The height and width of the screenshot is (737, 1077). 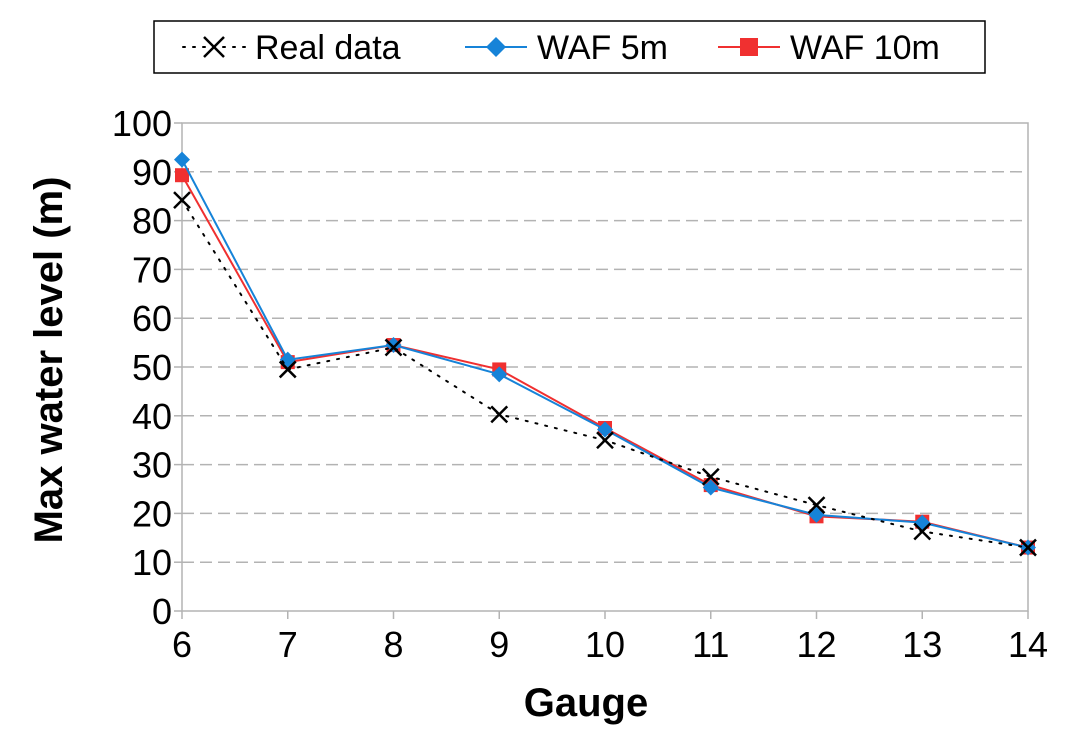 What do you see at coordinates (49, 360) in the screenshot?
I see `y-axis-title: Max water level (m)` at bounding box center [49, 360].